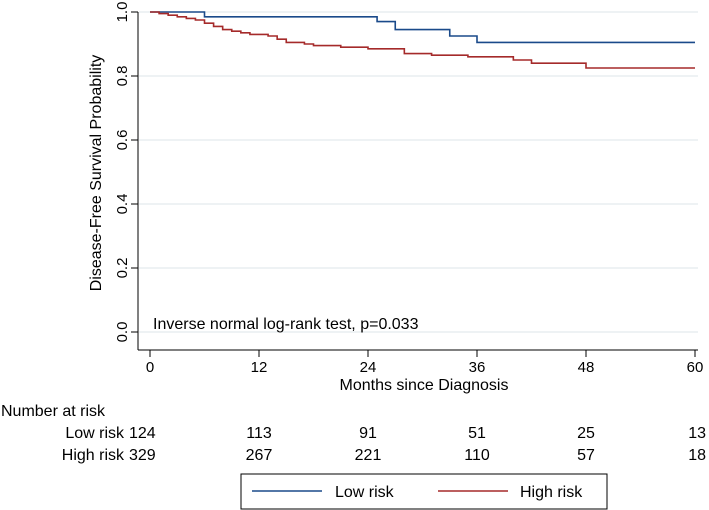 The height and width of the screenshot is (510, 709). What do you see at coordinates (259, 455) in the screenshot?
I see `risk-count: 267` at bounding box center [259, 455].